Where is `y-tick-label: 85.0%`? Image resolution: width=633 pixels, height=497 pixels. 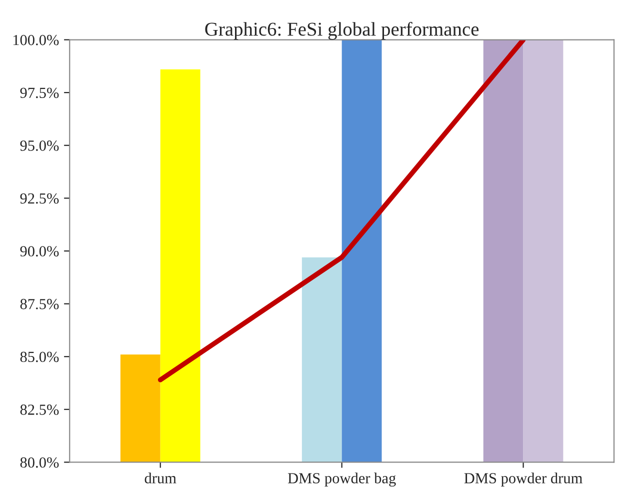
y-tick-label: 85.0% is located at coordinates (39, 357).